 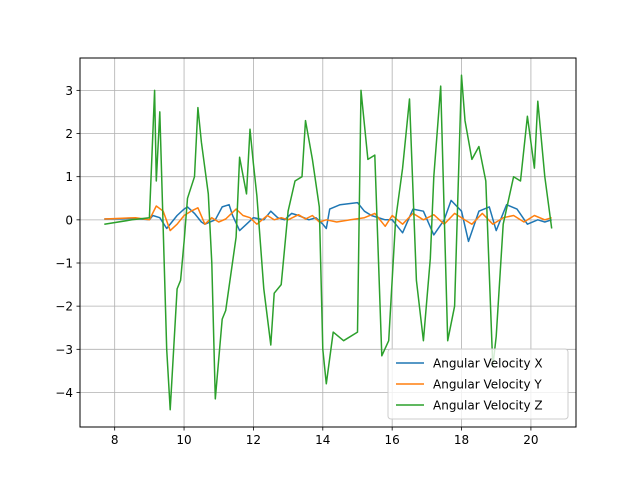 What do you see at coordinates (488, 364) in the screenshot?
I see `legend-label: Angular Velocity X` at bounding box center [488, 364].